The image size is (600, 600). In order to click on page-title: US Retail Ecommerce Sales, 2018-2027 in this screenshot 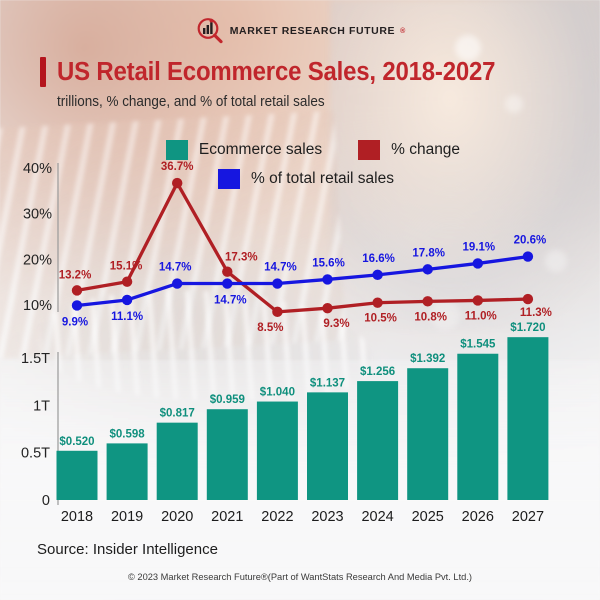, I will do `click(276, 72)`.